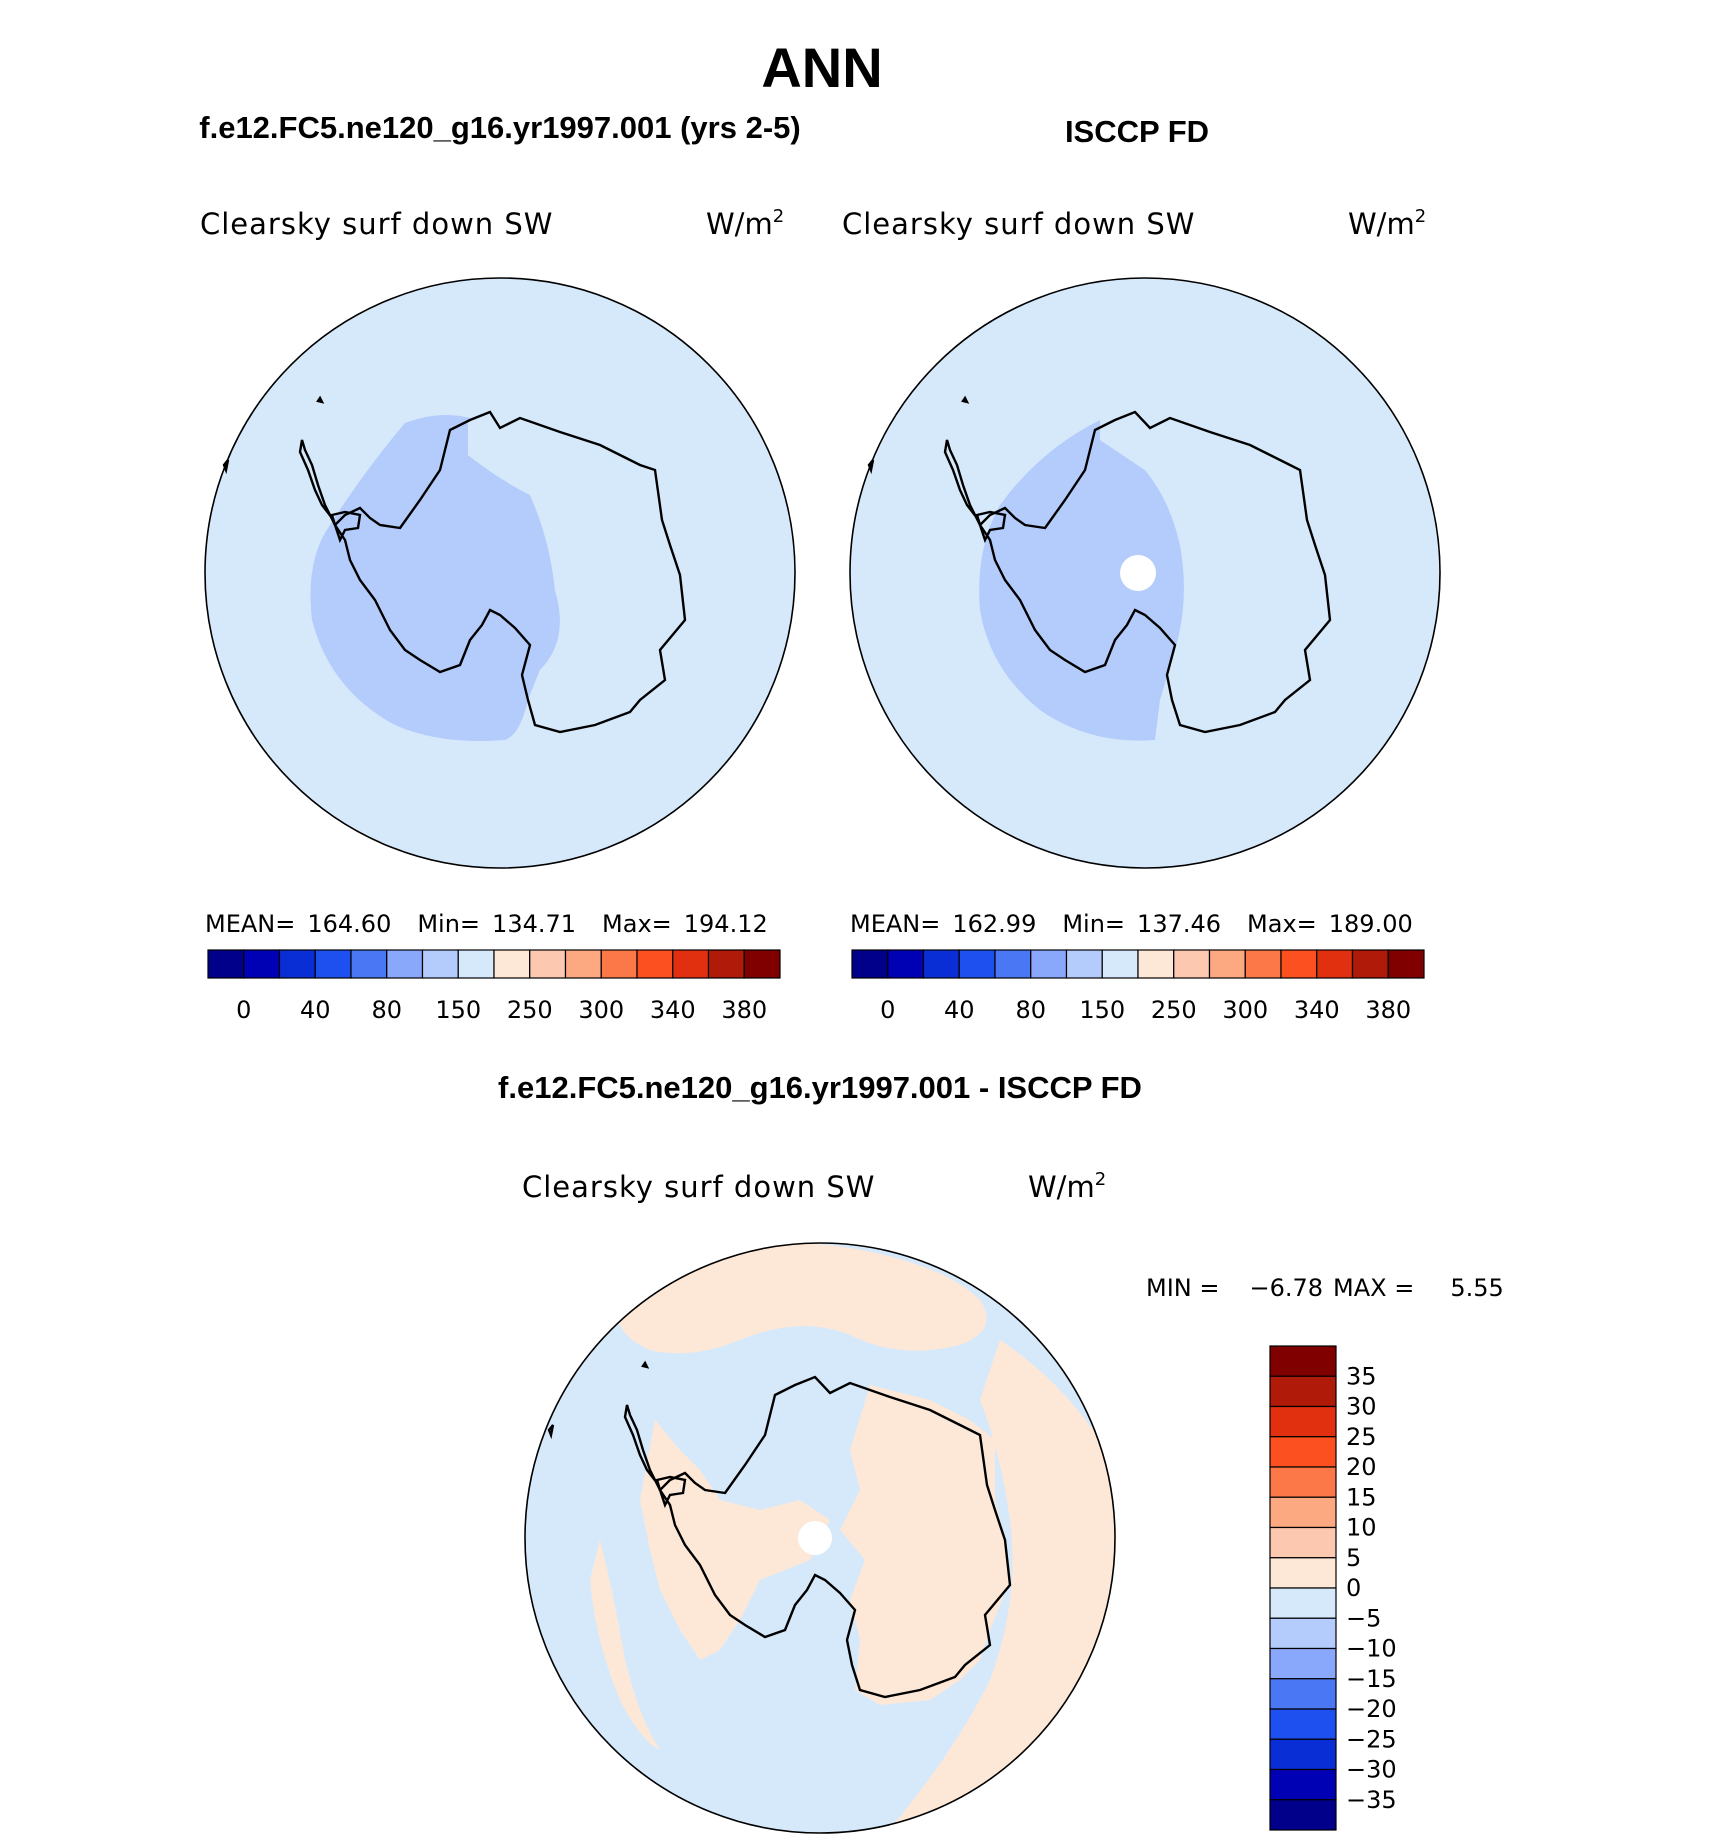 Image resolution: width=1710 pixels, height=1840 pixels. Describe the element at coordinates (1361, 1407) in the screenshot. I see `colorbar-tick-label: 30` at that location.